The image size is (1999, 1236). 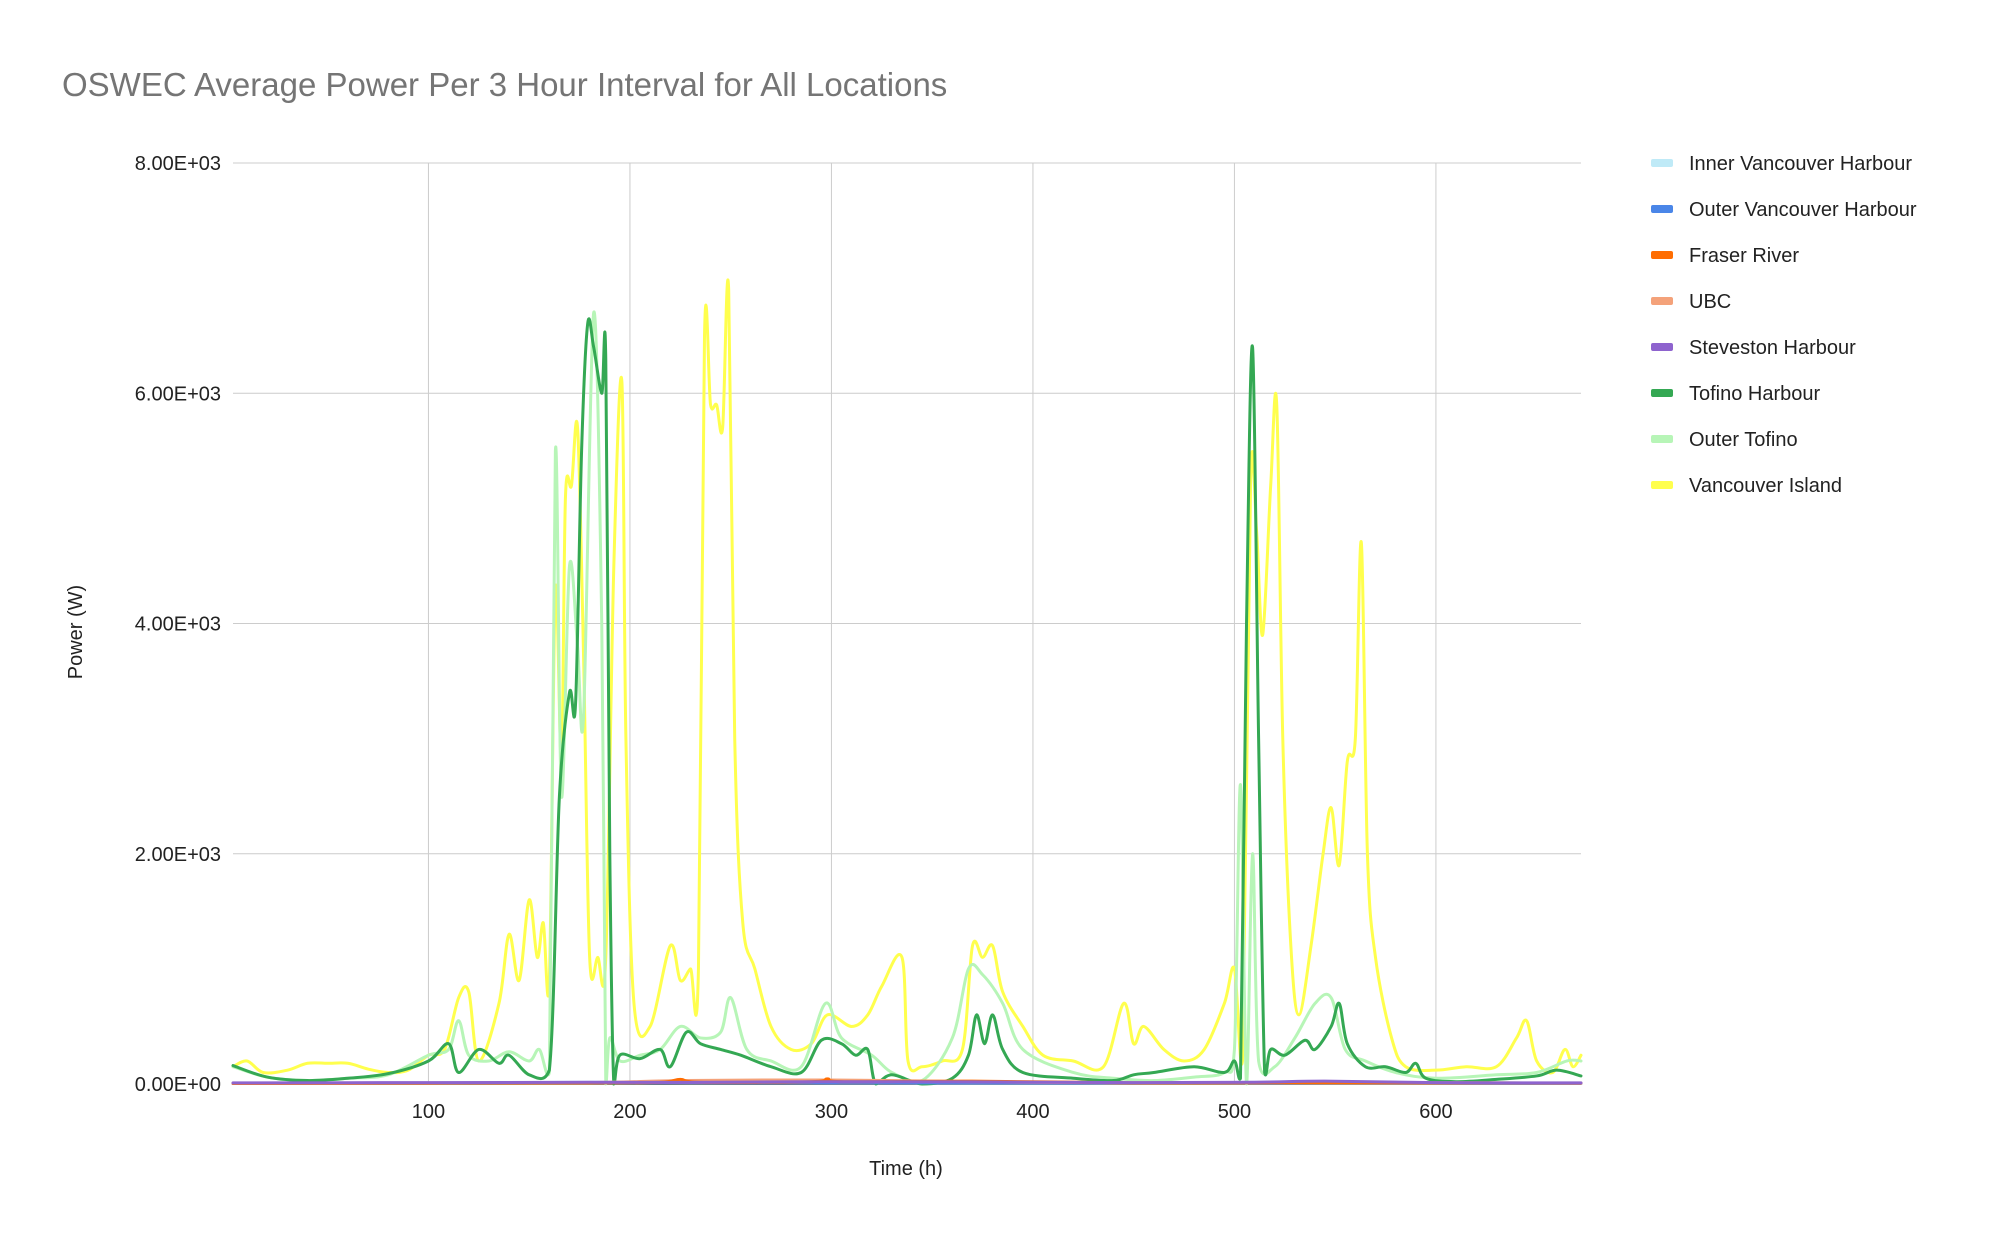 I want to click on legend-swatch-outer-tofino, so click(x=1662, y=439).